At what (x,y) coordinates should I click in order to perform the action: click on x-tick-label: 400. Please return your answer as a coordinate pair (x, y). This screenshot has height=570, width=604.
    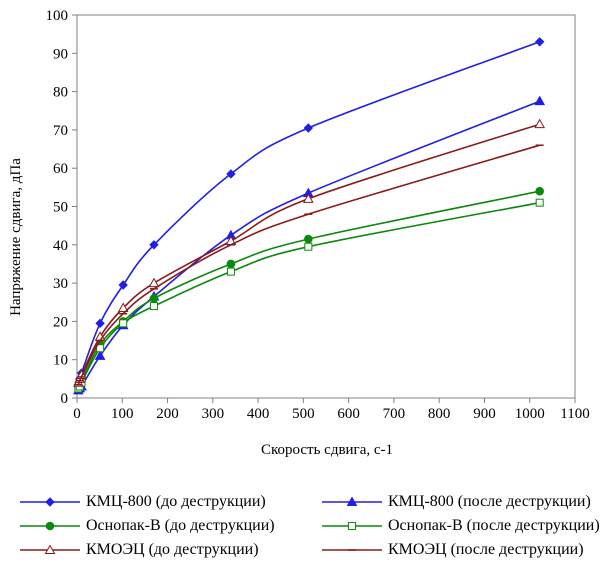
    Looking at the image, I should click on (258, 414).